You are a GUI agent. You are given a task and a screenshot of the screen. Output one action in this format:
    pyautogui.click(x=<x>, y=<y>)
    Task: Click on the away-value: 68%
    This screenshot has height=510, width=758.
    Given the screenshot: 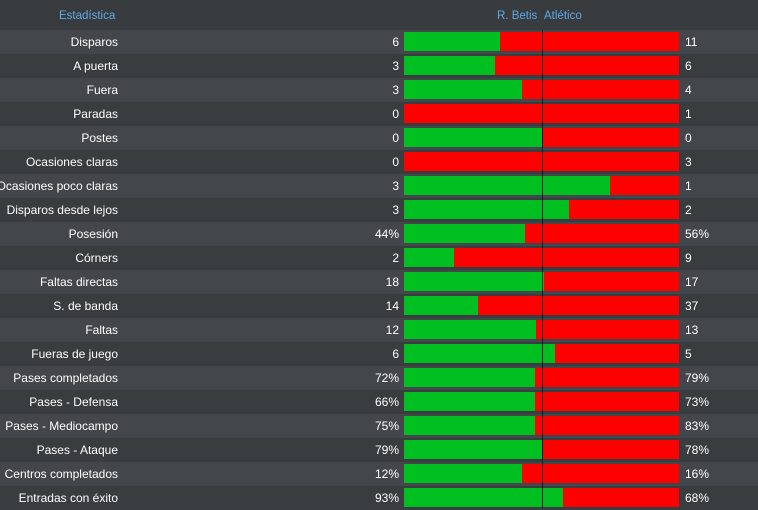 What is the action you would take?
    pyautogui.click(x=697, y=498)
    